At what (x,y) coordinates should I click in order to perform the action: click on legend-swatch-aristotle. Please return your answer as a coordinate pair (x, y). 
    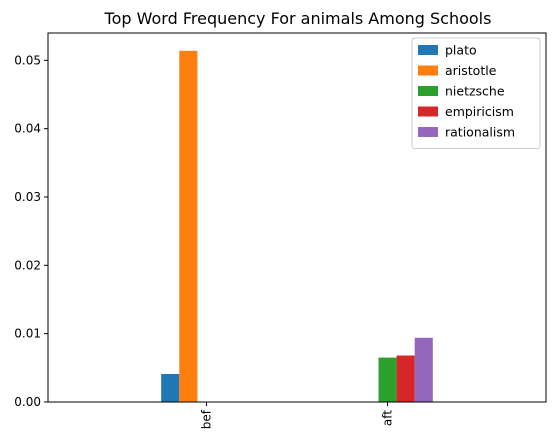
    Looking at the image, I should click on (428, 70).